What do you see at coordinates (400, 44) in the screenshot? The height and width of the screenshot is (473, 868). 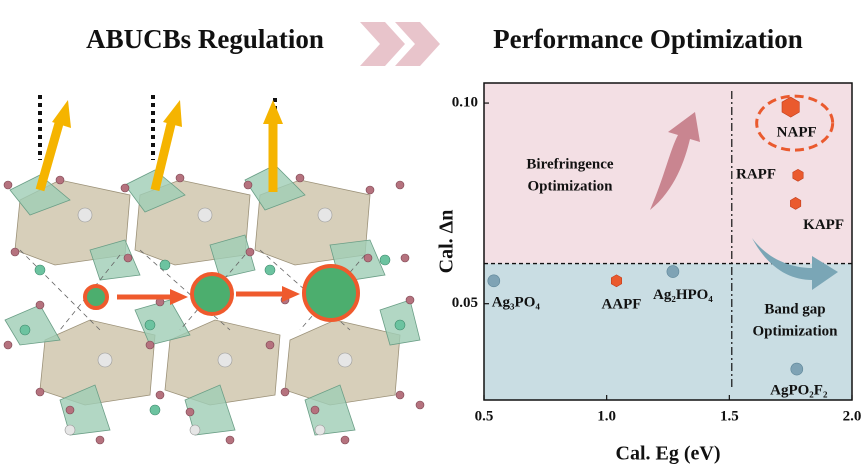 I see `chevrons` at bounding box center [400, 44].